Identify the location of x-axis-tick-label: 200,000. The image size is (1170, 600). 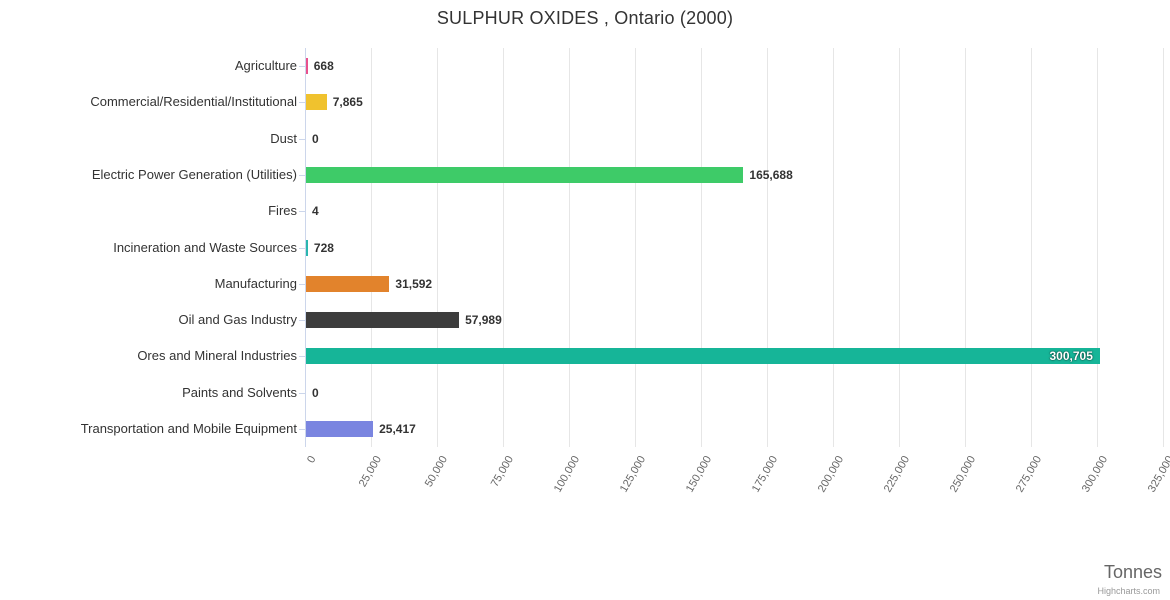
(831, 474).